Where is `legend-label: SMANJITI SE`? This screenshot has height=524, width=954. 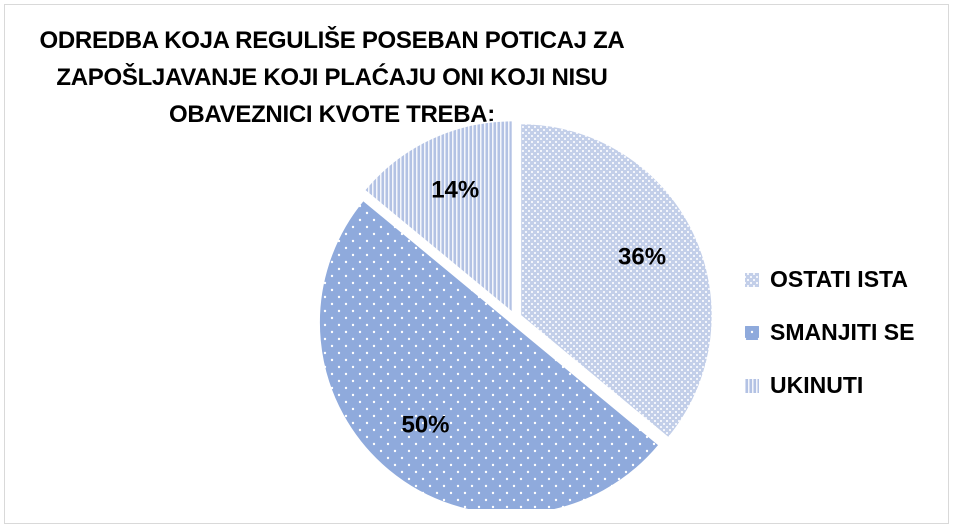 legend-label: SMANJITI SE is located at coordinates (842, 332).